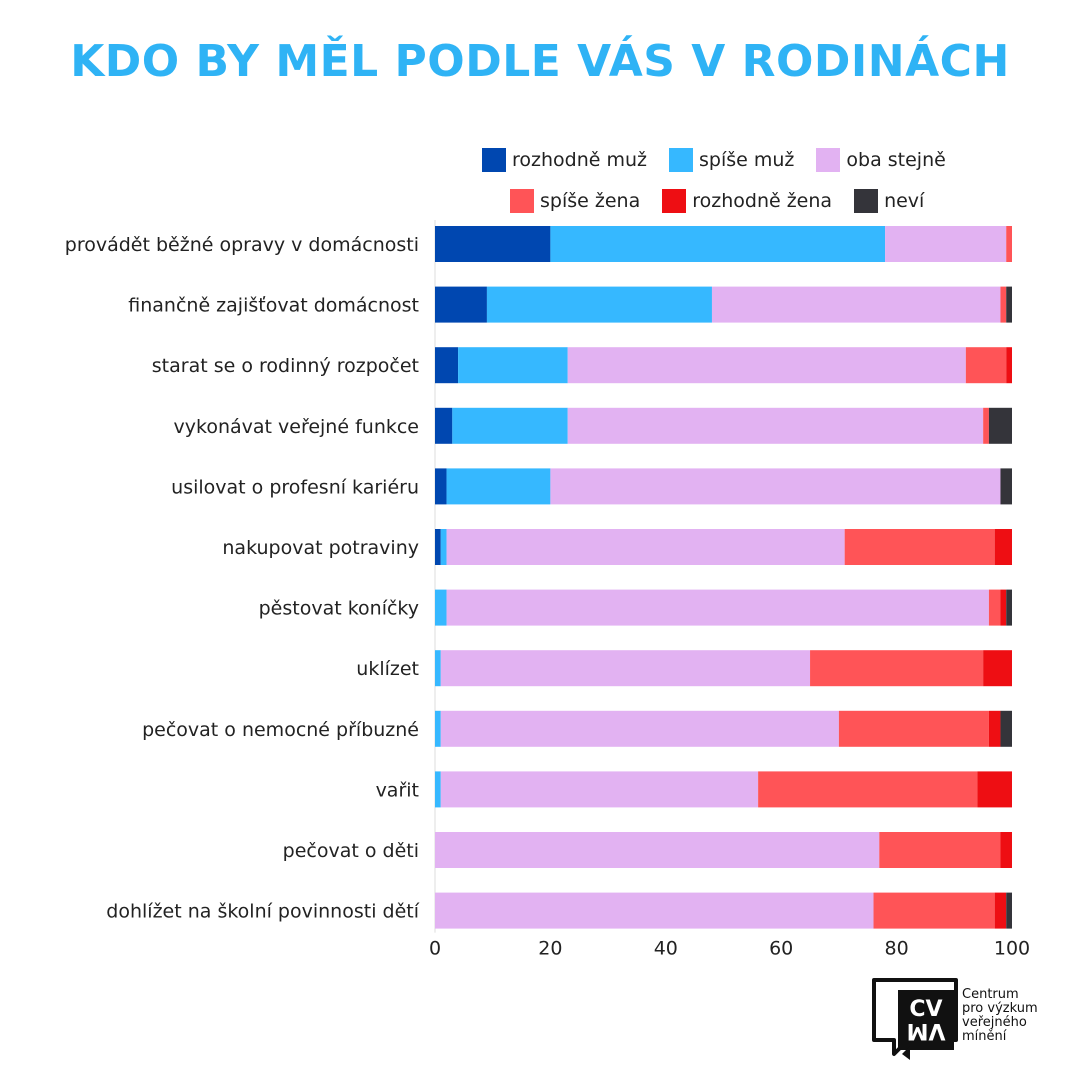 Image resolution: width=1080 pixels, height=1080 pixels. I want to click on x-tick-label: 60, so click(781, 949).